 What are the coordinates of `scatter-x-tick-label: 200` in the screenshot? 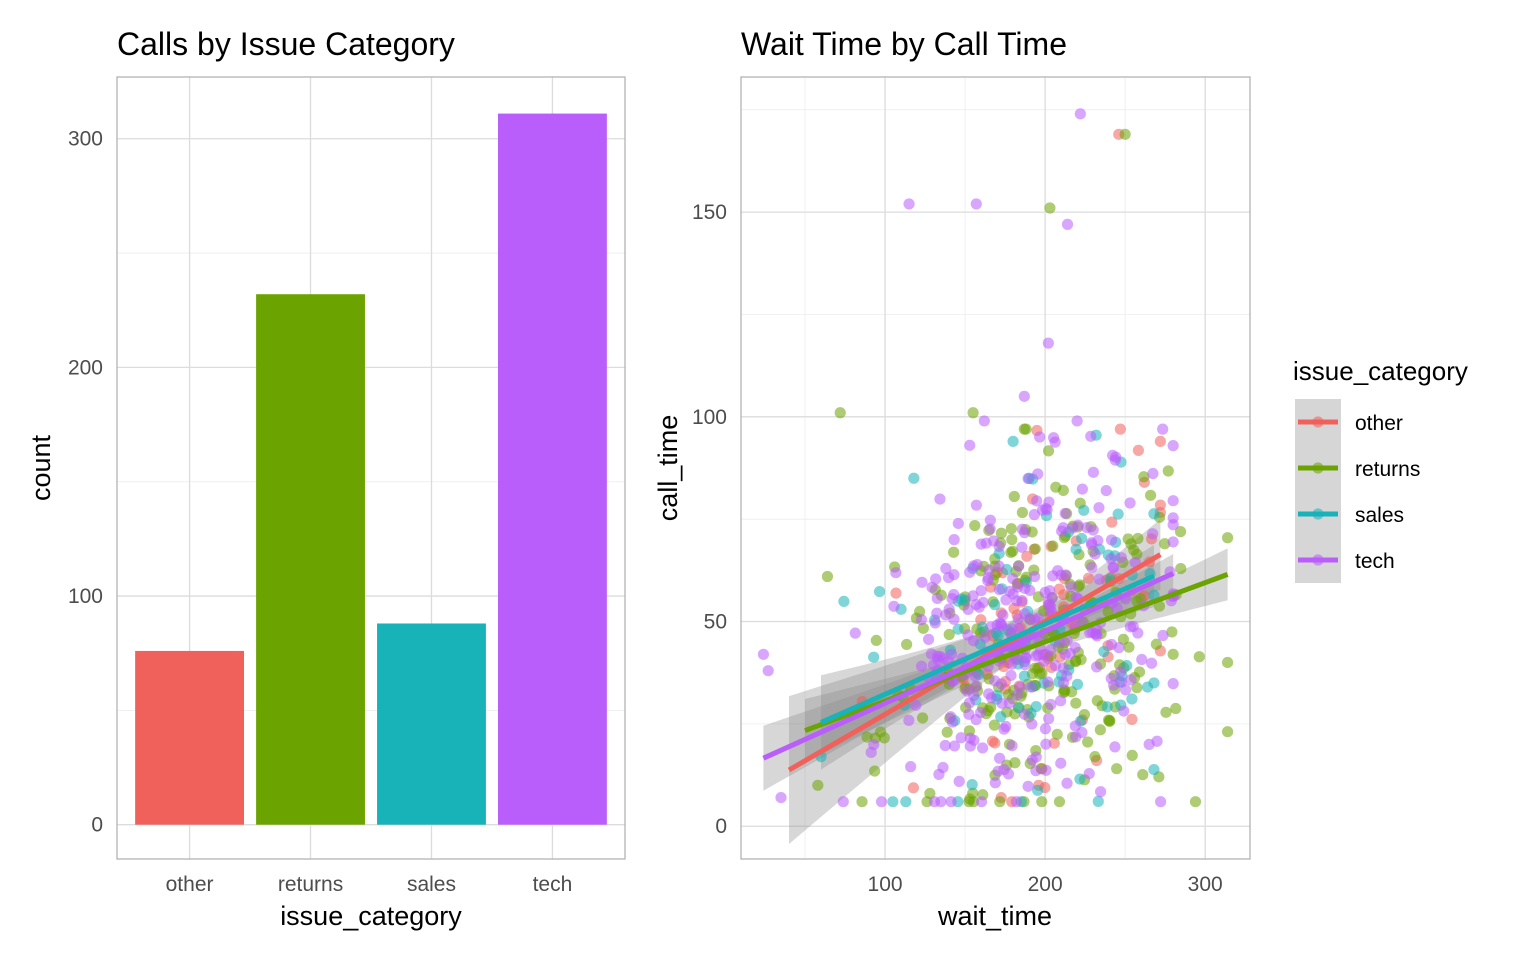 It's located at (1045, 884).